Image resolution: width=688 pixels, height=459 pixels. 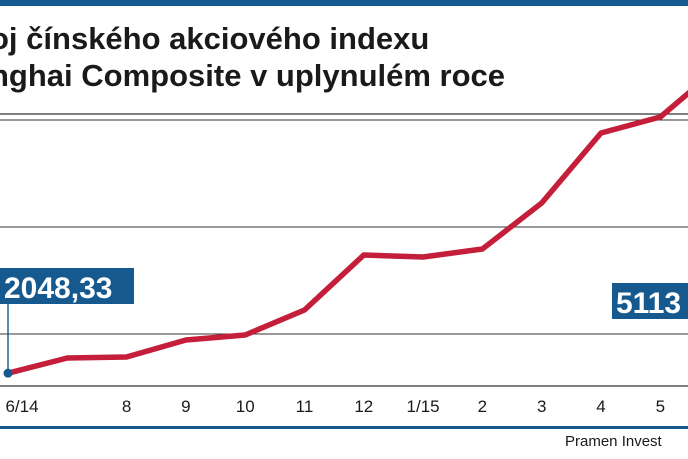 I want to click on x-tick-label: 1/15, so click(x=423, y=406).